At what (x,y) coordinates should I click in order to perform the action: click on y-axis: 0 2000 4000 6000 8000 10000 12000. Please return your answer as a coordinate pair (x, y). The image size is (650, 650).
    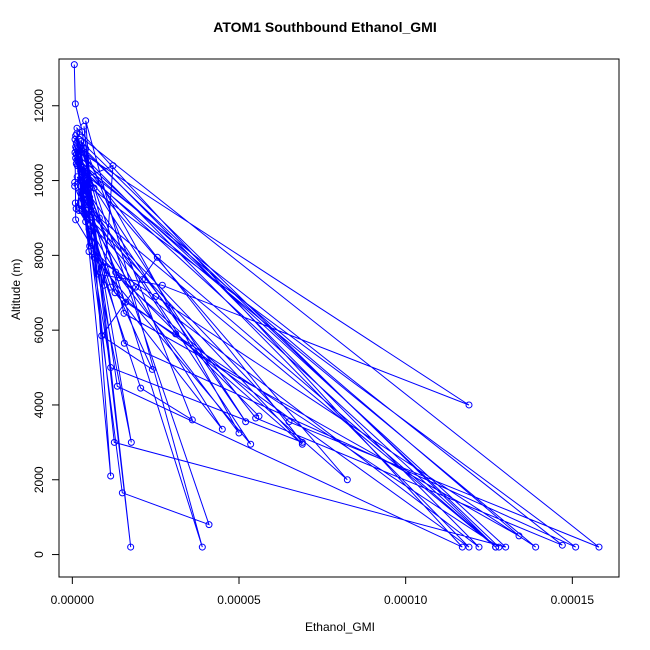
    Looking at the image, I should click on (46, 323).